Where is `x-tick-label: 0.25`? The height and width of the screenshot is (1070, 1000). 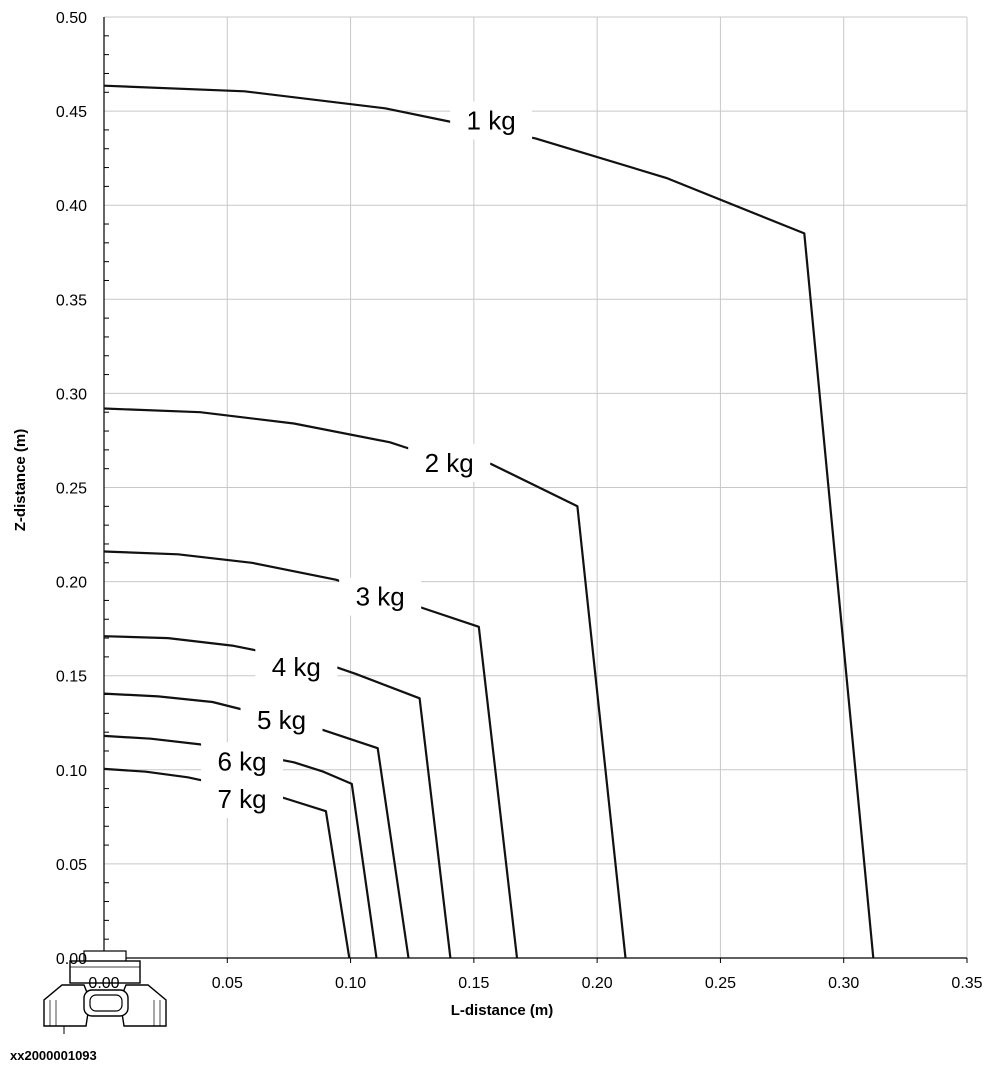
x-tick-label: 0.25 is located at coordinates (720, 983).